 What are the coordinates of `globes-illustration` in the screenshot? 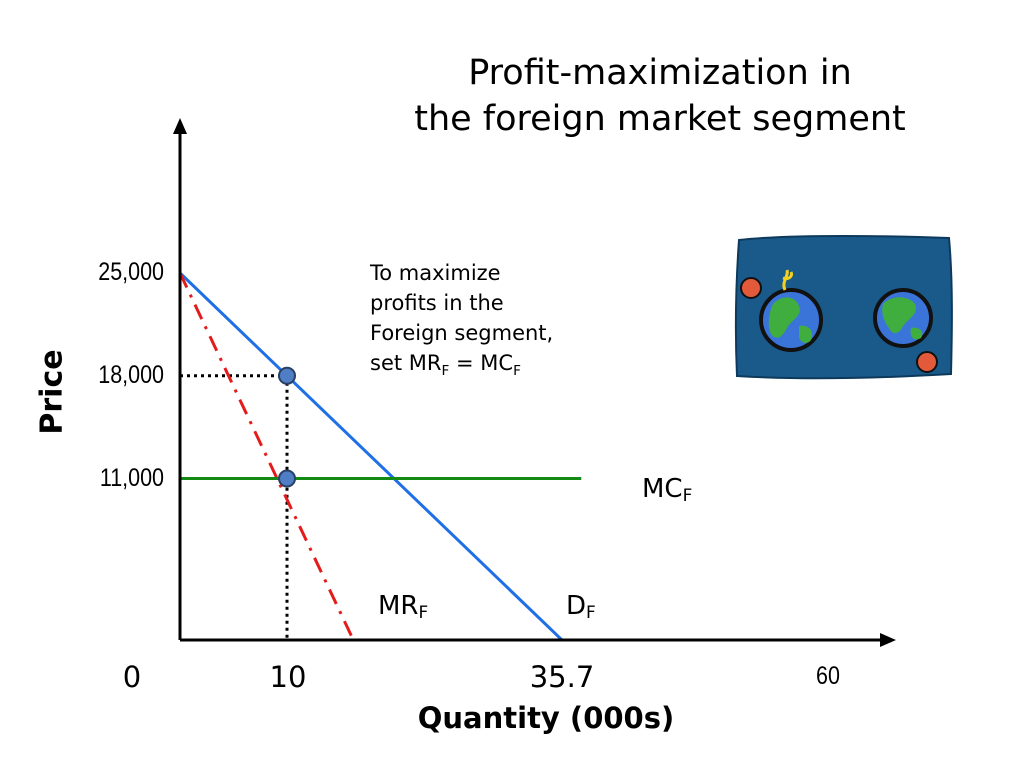 It's located at (843, 307).